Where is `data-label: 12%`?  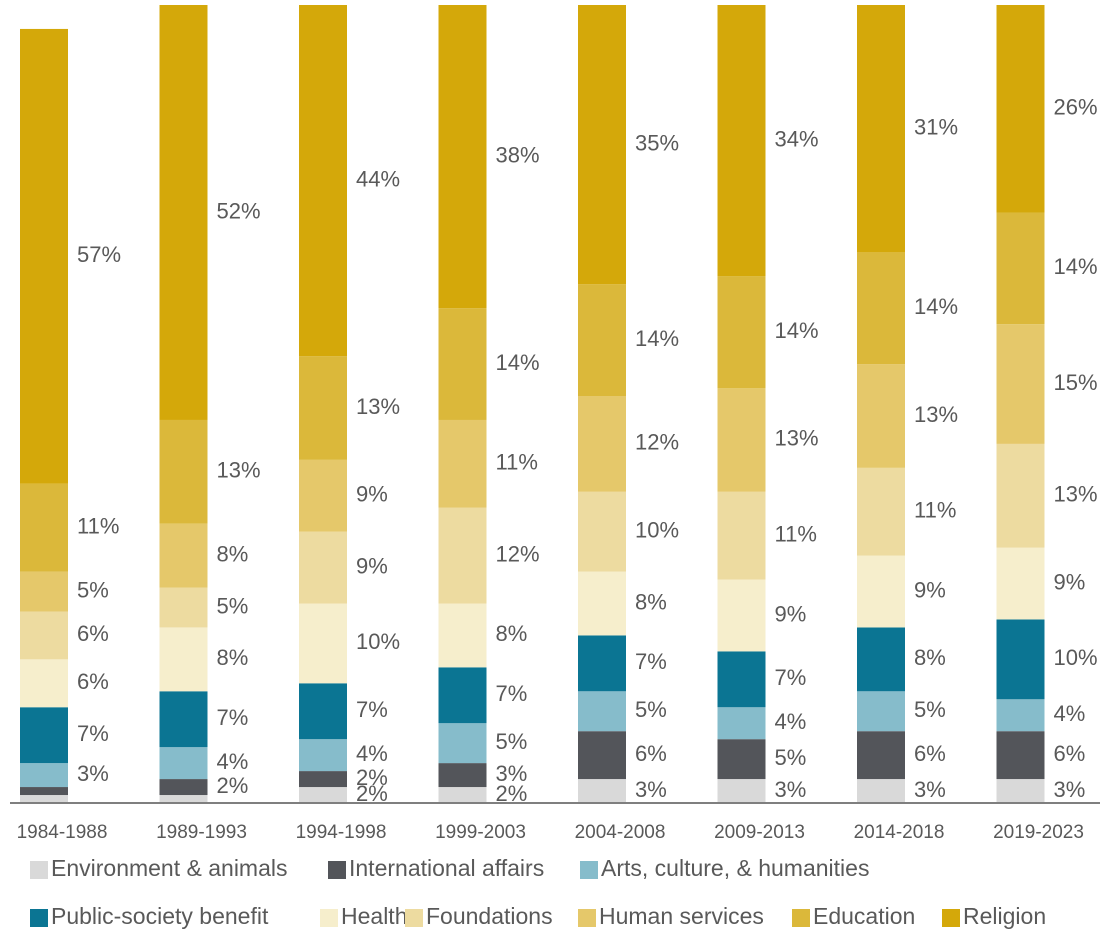
data-label: 12% is located at coordinates (518, 553).